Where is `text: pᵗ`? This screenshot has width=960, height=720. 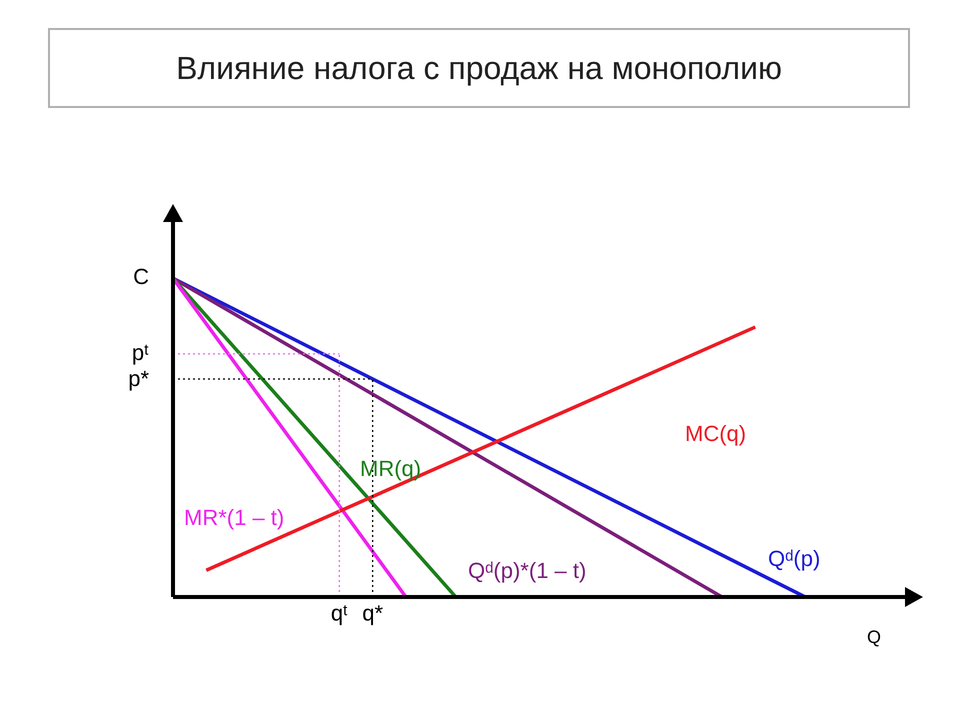 text: pᵗ is located at coordinates (140, 353).